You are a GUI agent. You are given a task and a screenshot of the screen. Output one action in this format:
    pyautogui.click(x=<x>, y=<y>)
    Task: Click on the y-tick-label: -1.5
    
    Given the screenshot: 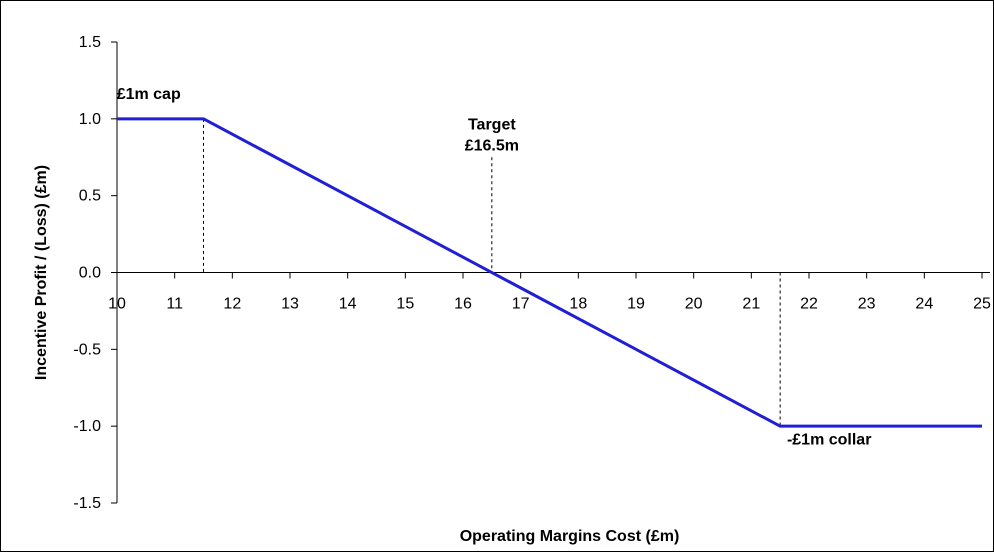 What is the action you would take?
    pyautogui.click(x=87, y=503)
    